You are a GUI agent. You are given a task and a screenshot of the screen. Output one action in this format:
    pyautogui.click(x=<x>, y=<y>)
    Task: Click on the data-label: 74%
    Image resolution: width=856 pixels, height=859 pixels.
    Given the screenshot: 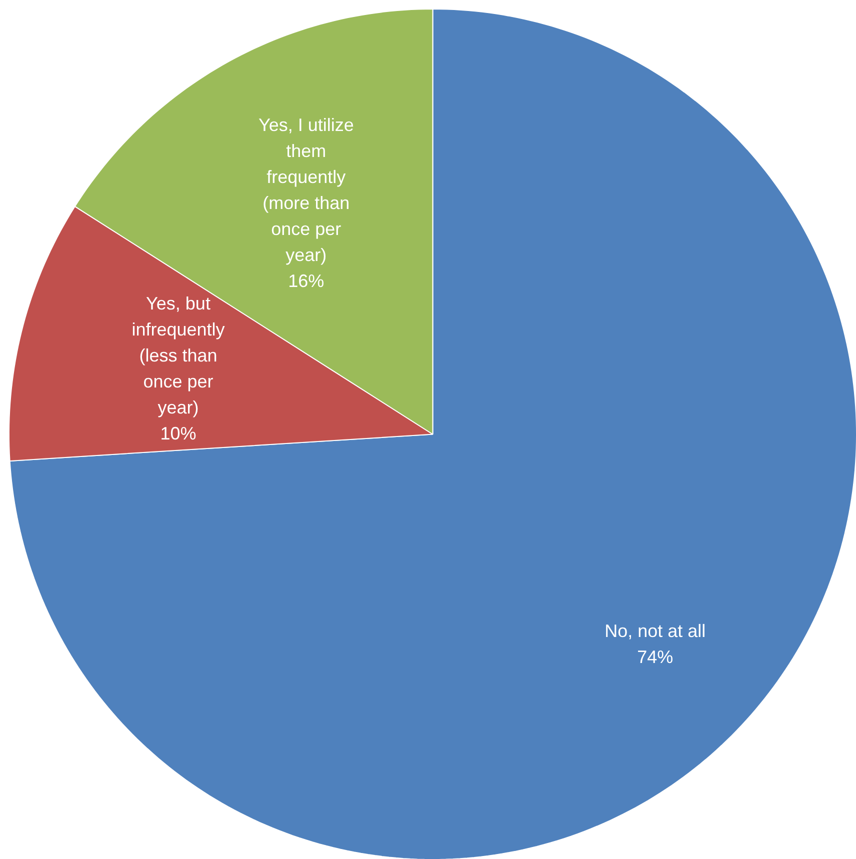 What is the action you would take?
    pyautogui.click(x=655, y=656)
    